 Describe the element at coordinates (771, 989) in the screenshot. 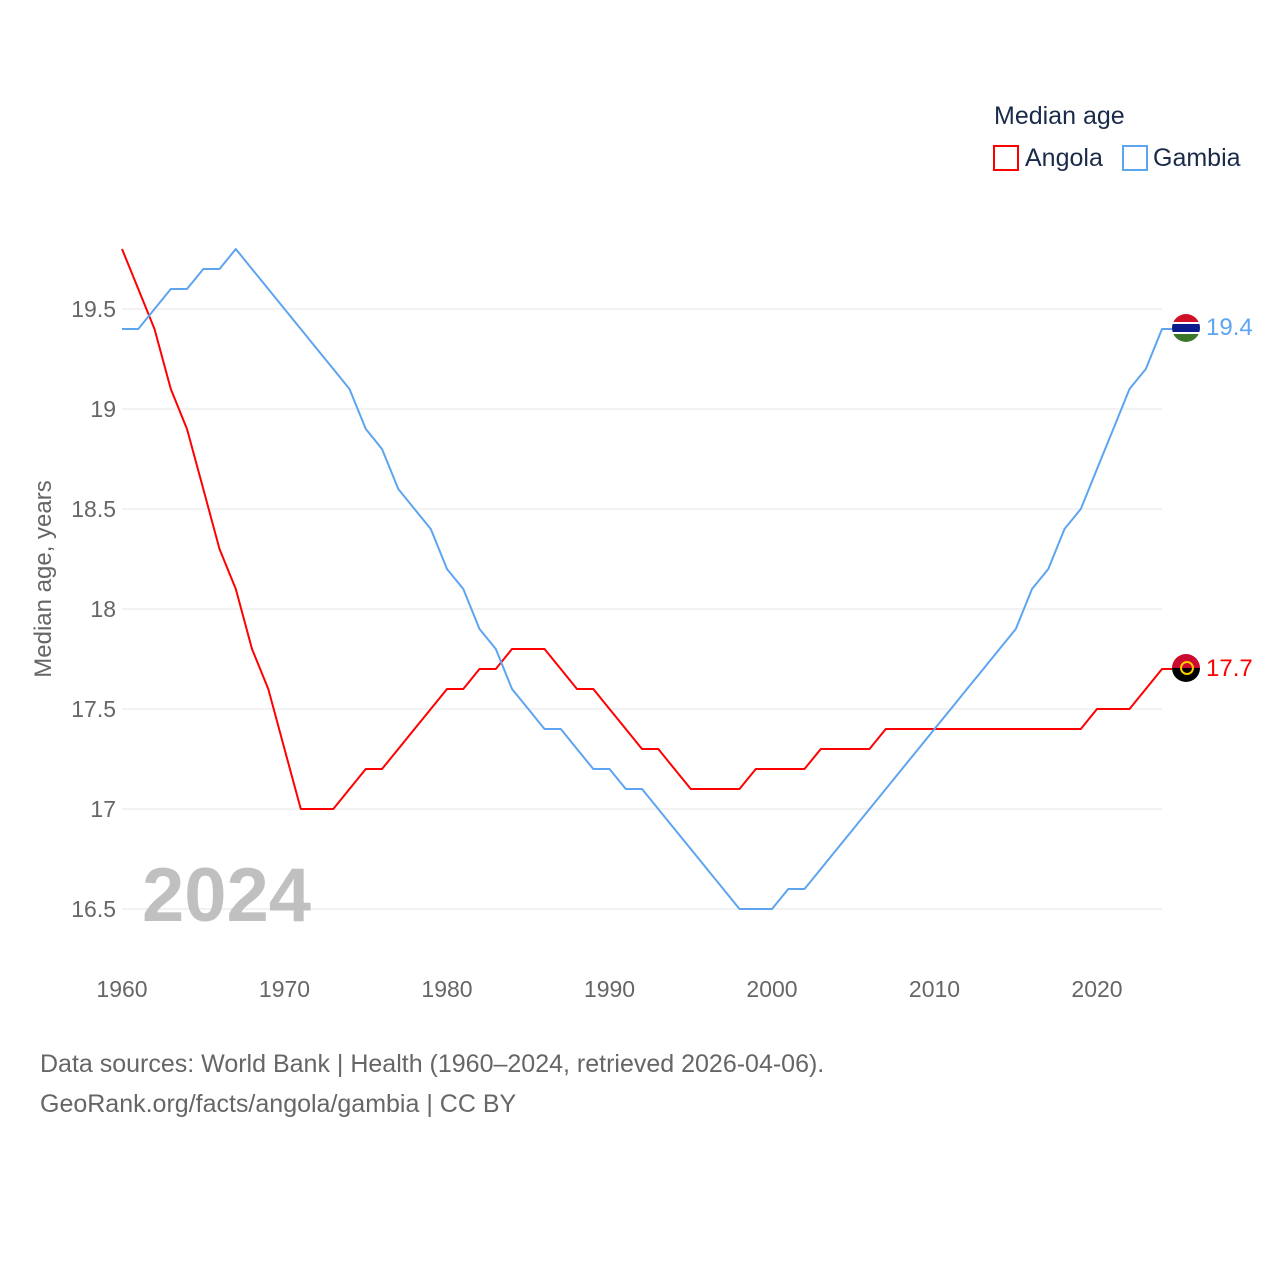

I see `x-tick-label: 2000` at that location.